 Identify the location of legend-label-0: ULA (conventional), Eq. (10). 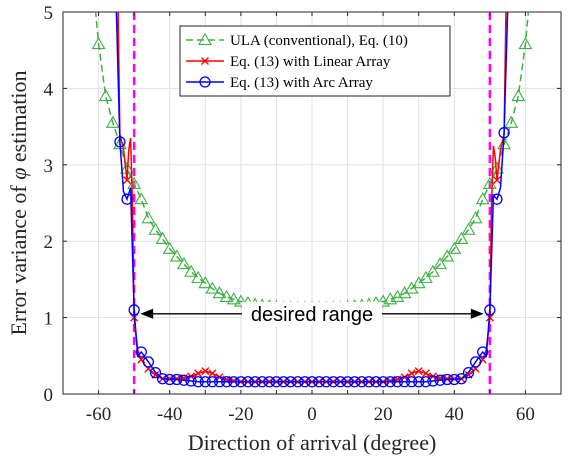
(319, 41).